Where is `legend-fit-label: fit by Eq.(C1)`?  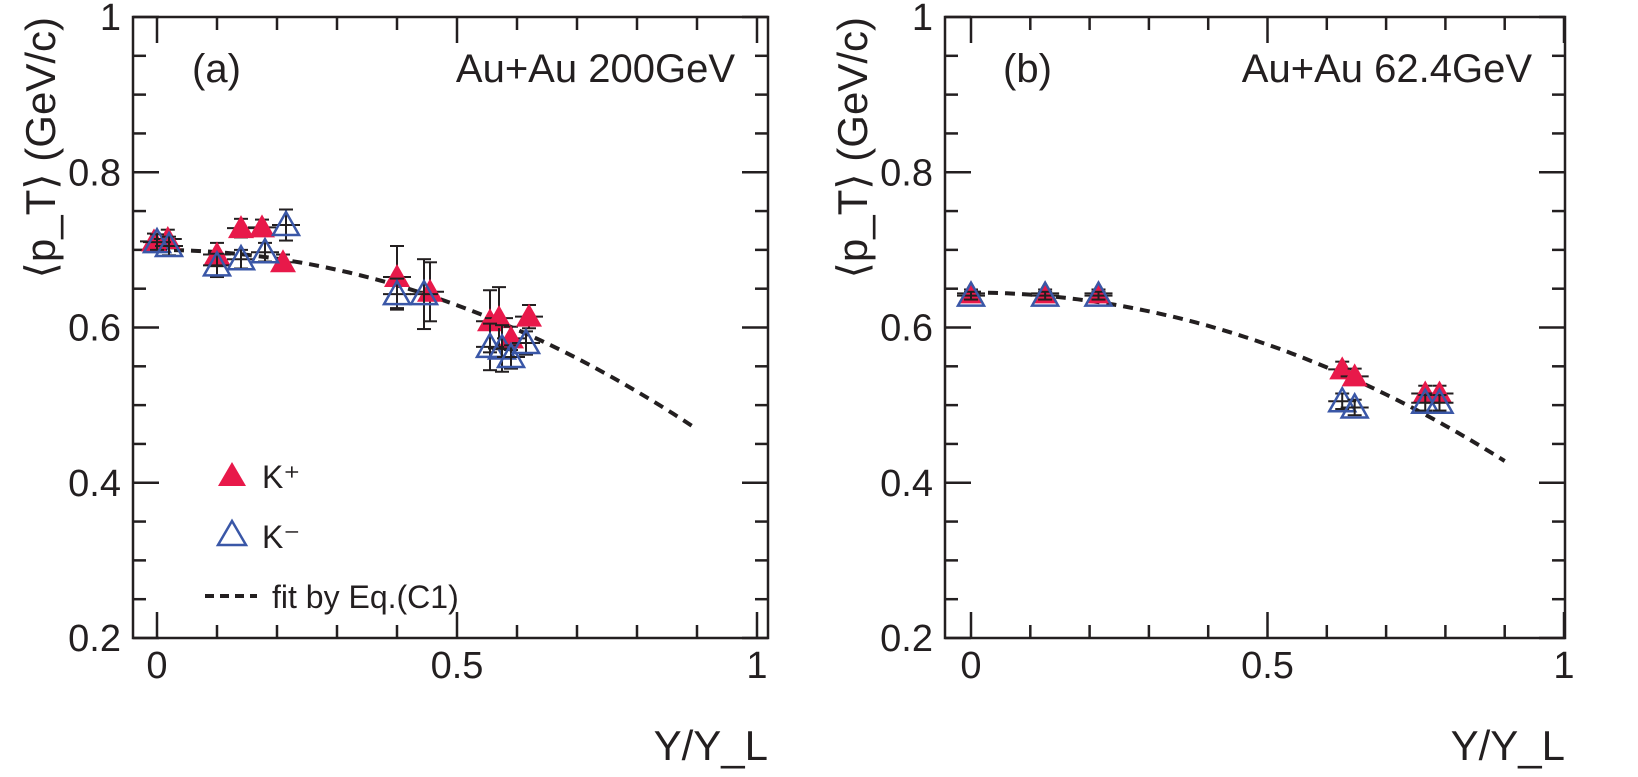
legend-fit-label: fit by Eq.(C1) is located at coordinates (365, 597).